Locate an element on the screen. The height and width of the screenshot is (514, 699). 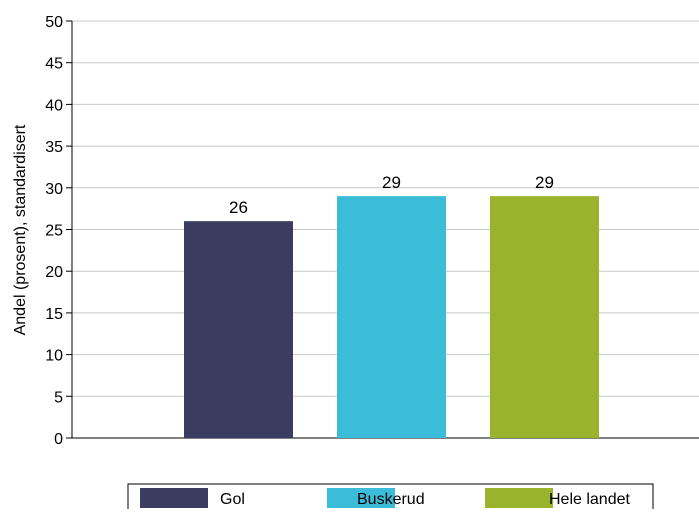
data-labels: 26 29 29 is located at coordinates (391, 195).